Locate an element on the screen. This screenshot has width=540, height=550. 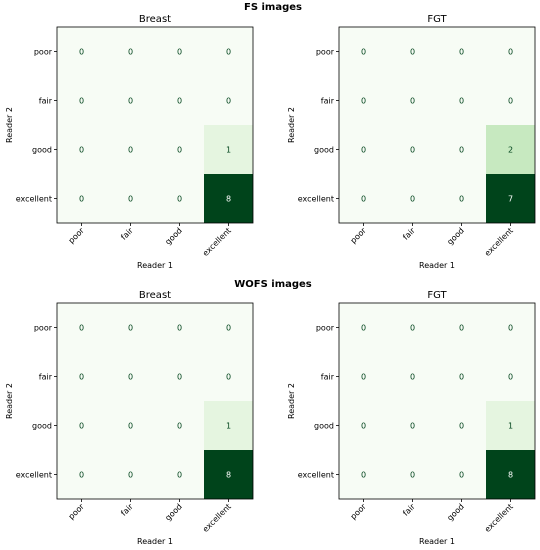
y-tick-label: poor is located at coordinates (43, 328).